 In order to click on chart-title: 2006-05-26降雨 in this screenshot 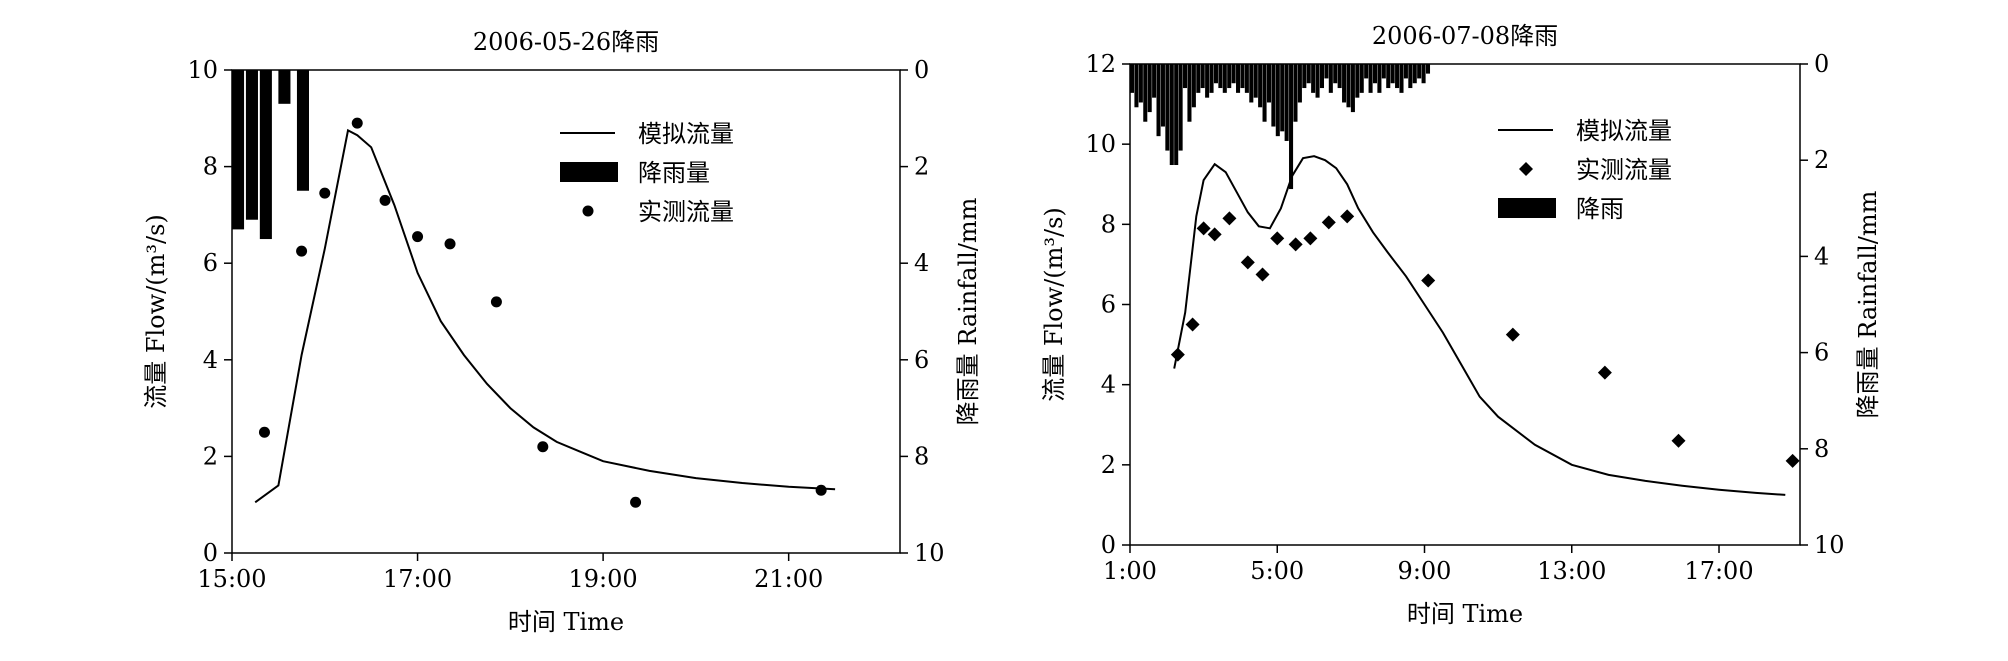, I will do `click(566, 42)`.